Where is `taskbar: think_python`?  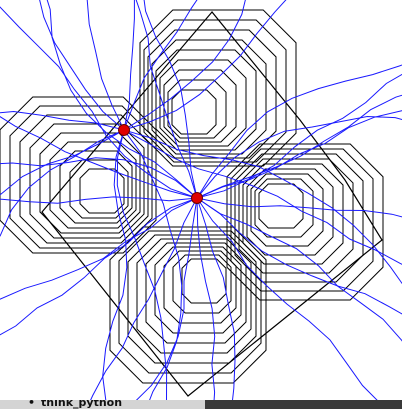
taskbar: think_python is located at coordinates (201, 404).